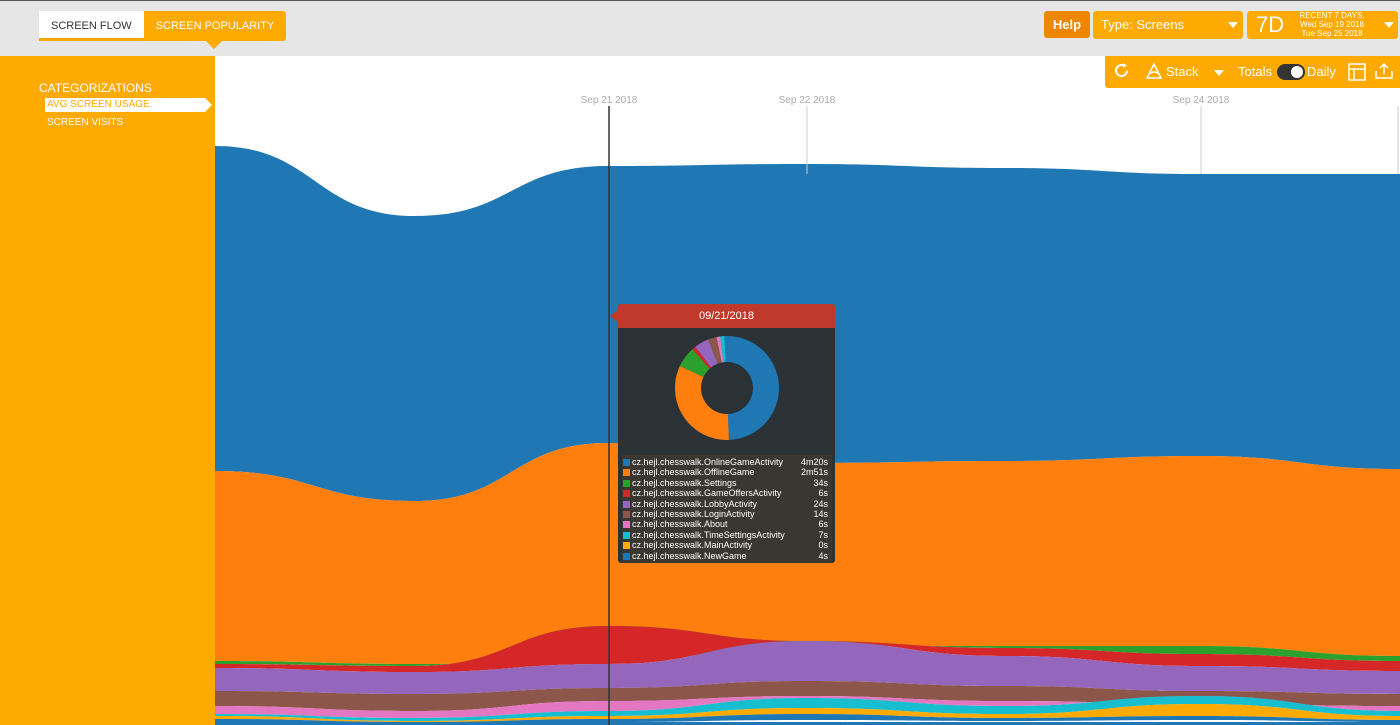  I want to click on legend-row: cz.hejl.chesswalk.About 6s, so click(727, 524).